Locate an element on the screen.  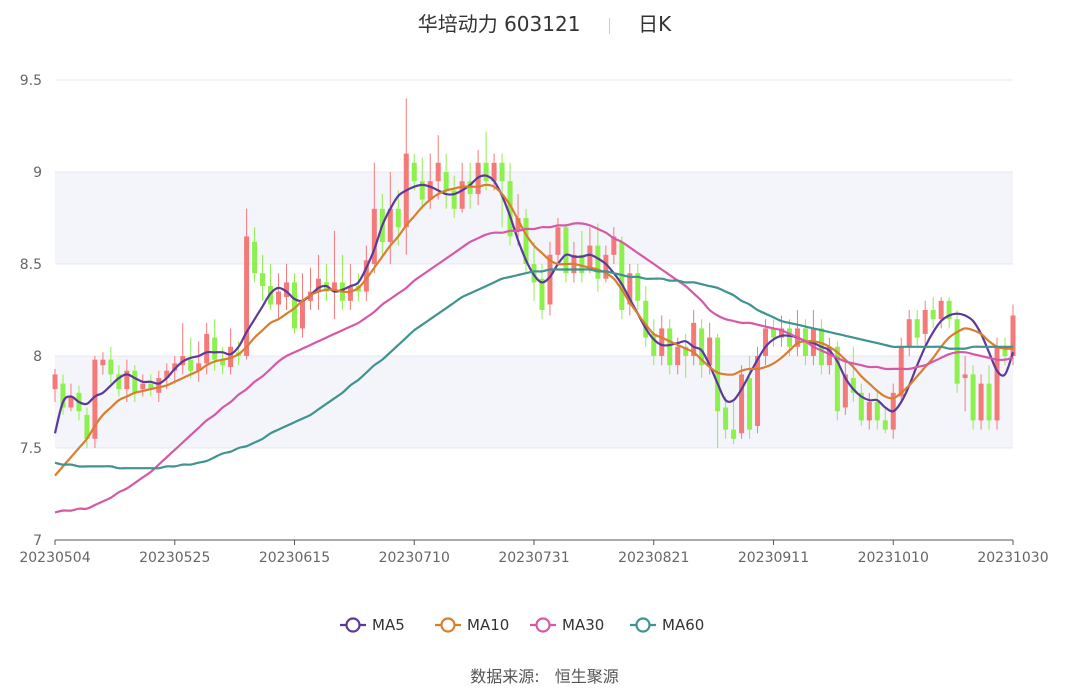
y-tick-label: 8.5 is located at coordinates (31, 265).